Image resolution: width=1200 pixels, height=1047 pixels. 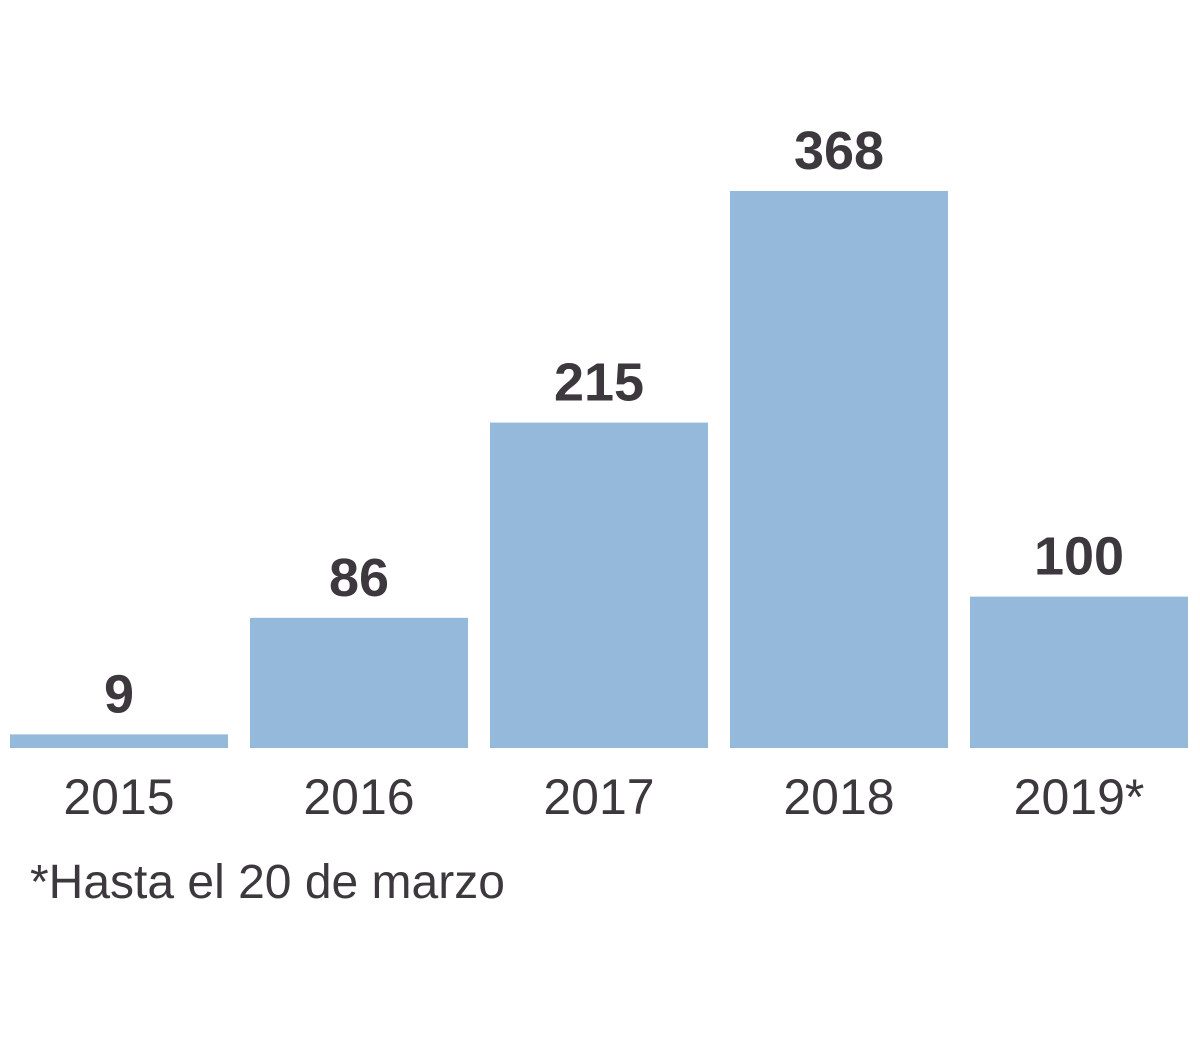 What do you see at coordinates (599, 585) in the screenshot?
I see `bar-2017` at bounding box center [599, 585].